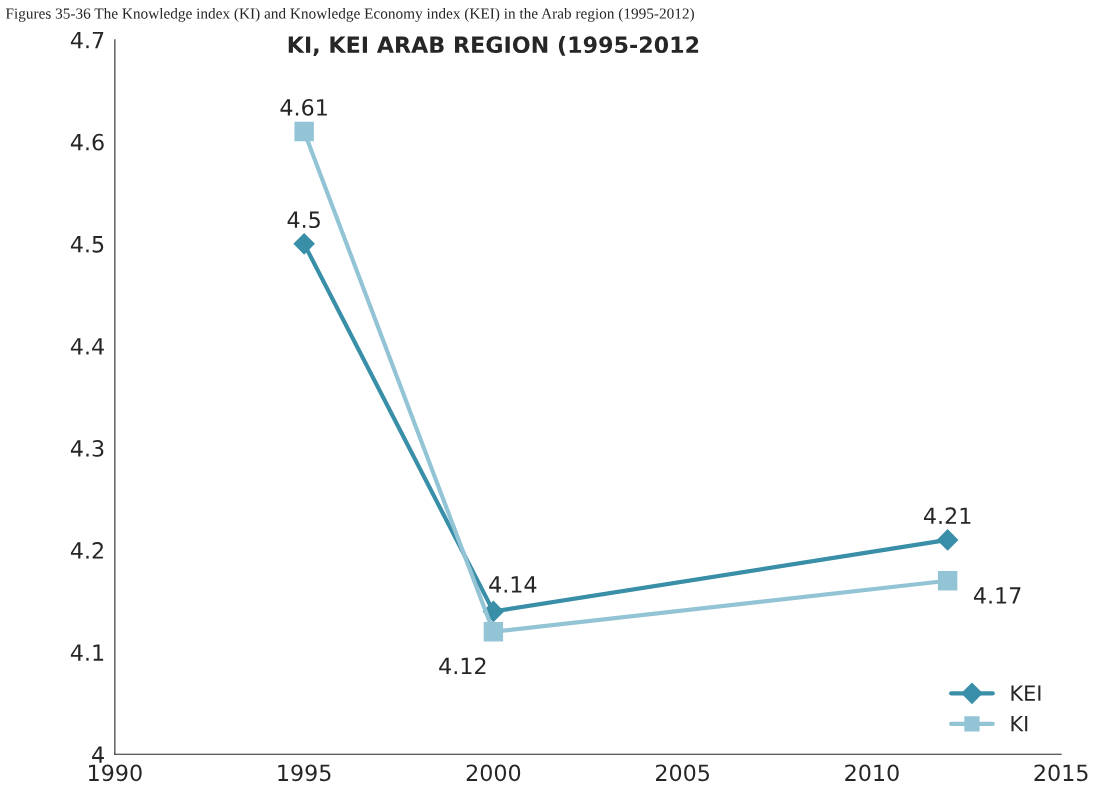 Image resolution: width=1094 pixels, height=794 pixels. Describe the element at coordinates (303, 107) in the screenshot. I see `data-label: 4.61` at that location.